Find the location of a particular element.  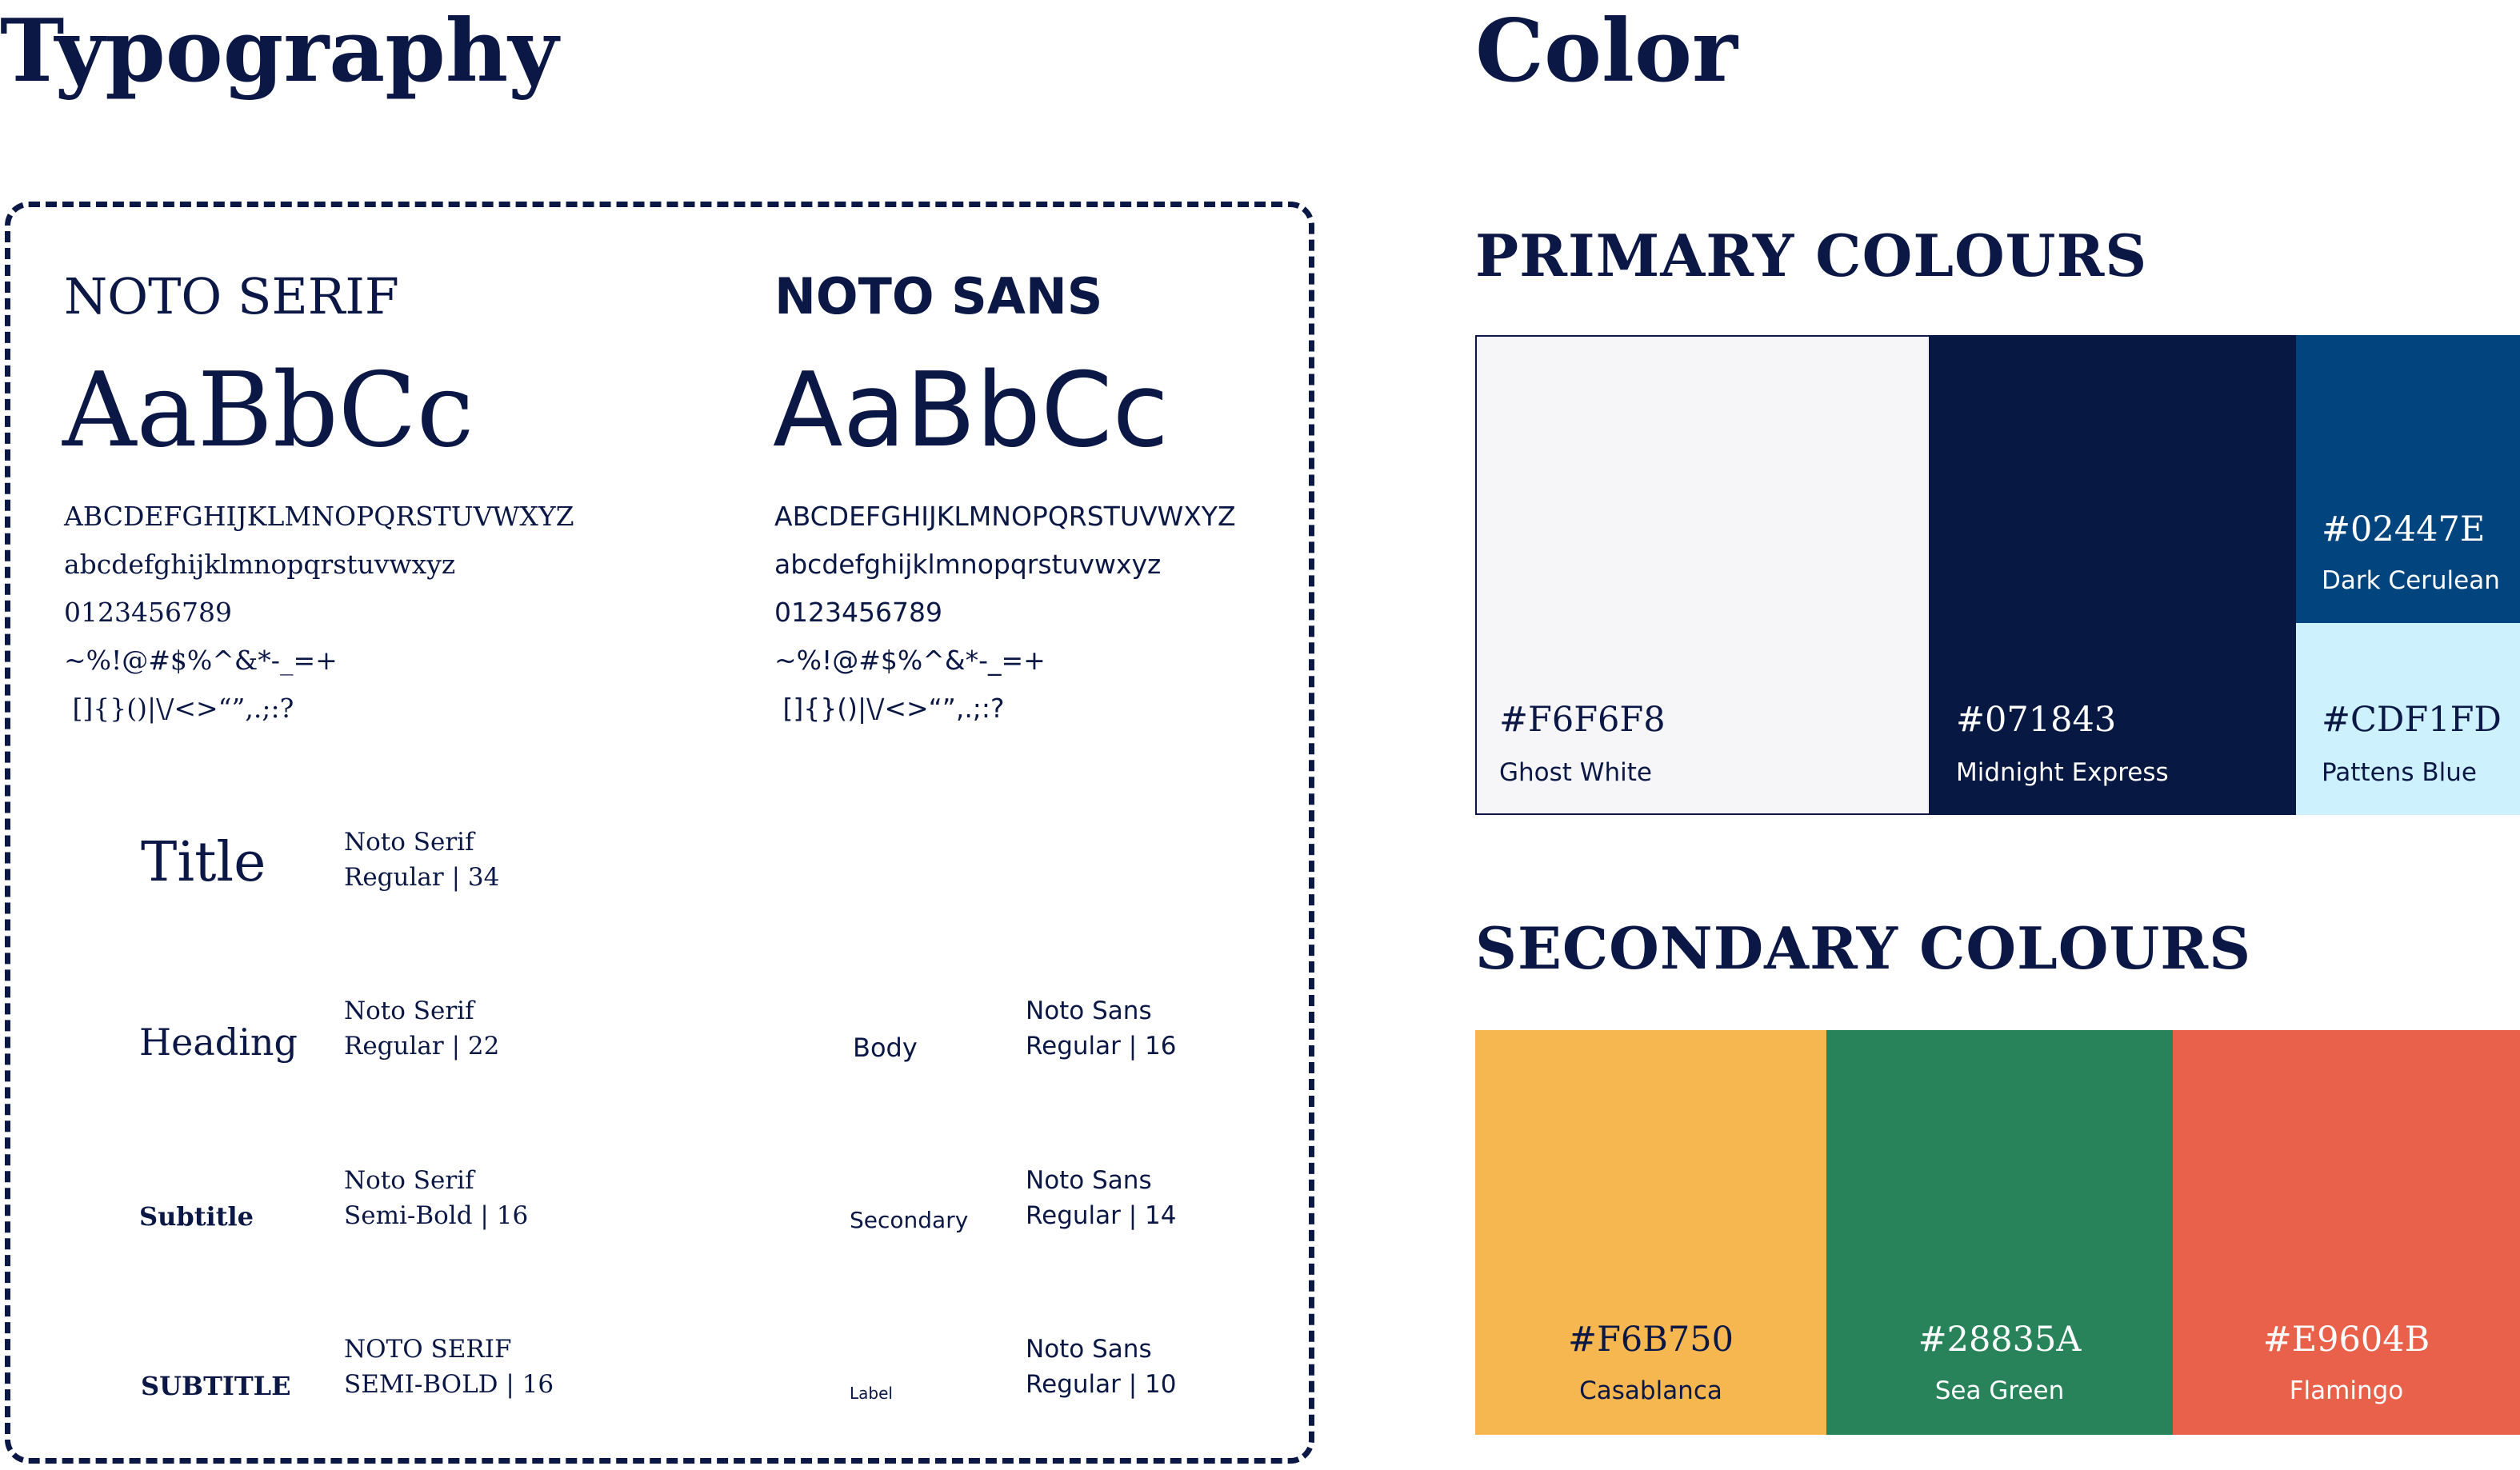

secondary-style-spec: Noto Sans Regular | 14 is located at coordinates (1101, 1198).